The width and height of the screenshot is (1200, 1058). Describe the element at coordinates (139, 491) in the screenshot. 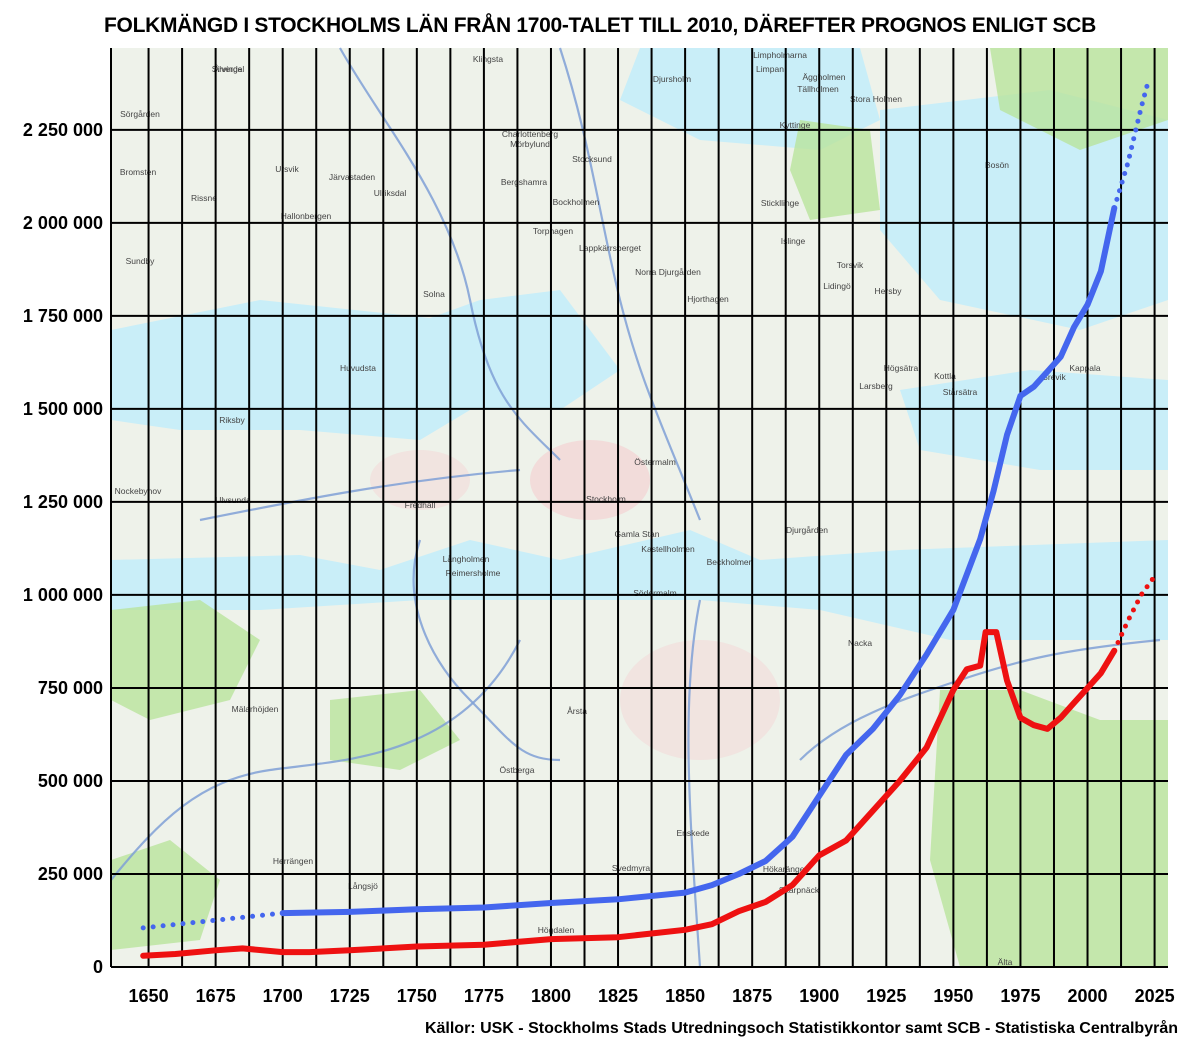

I see `map-label: Nockebyhov` at that location.